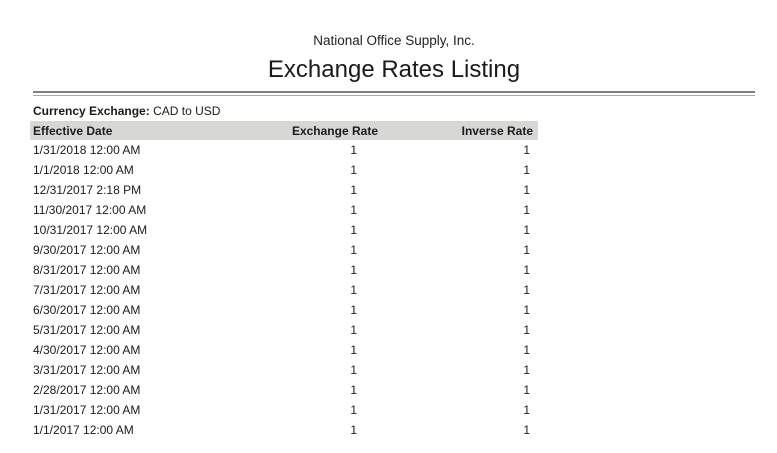  Describe the element at coordinates (83, 430) in the screenshot. I see `effective-date-cell: 1/1/2017 12:00 AM` at that location.